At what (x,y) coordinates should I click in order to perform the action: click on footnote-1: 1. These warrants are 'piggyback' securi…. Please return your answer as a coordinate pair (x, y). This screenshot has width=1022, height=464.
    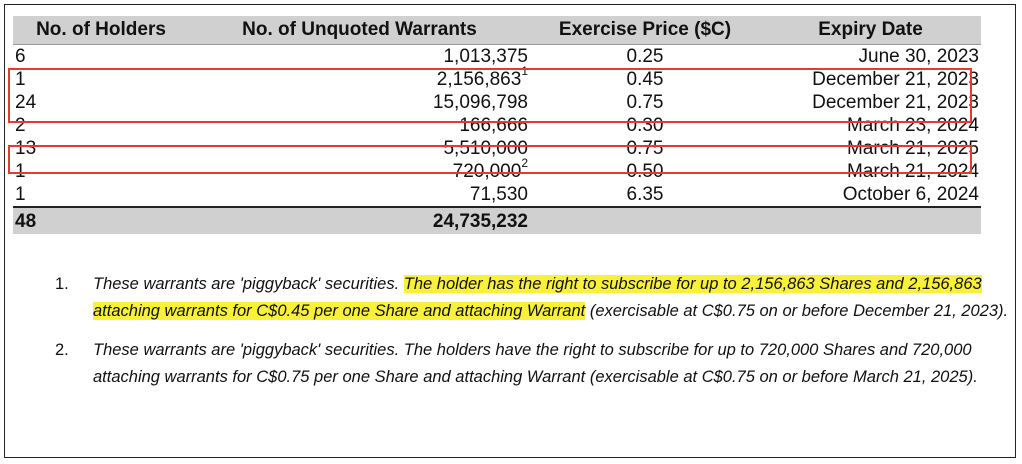
    Looking at the image, I should click on (527, 297).